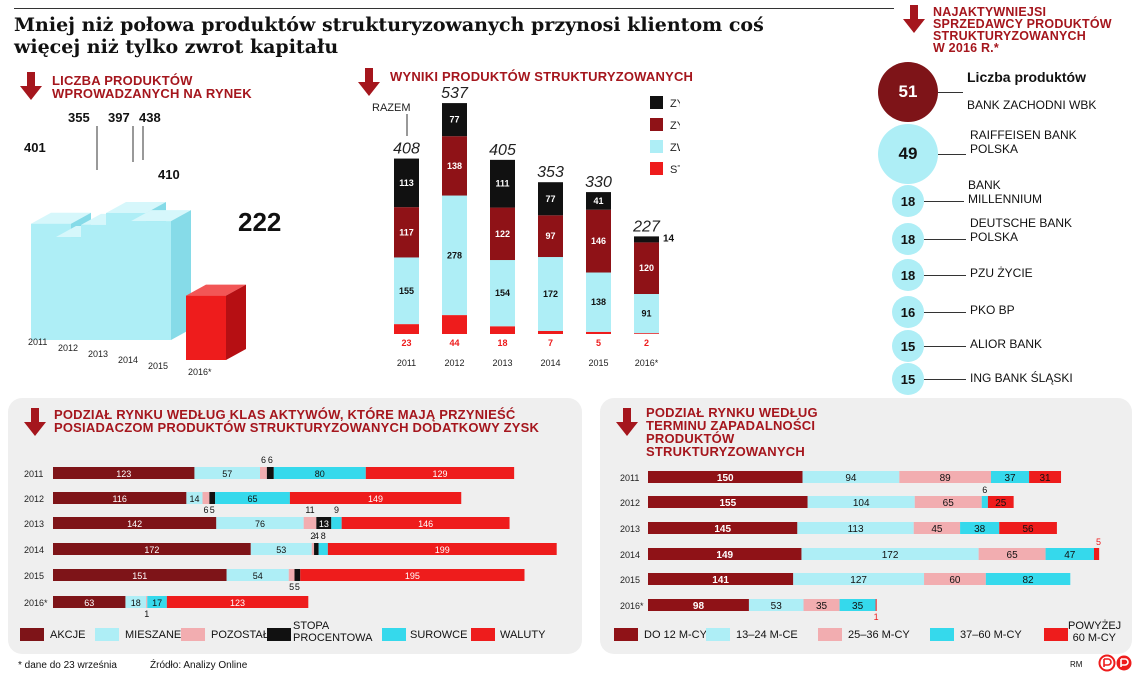  What do you see at coordinates (1006, 344) in the screenshot?
I see `bank-name: ALIOR BANK` at bounding box center [1006, 344].